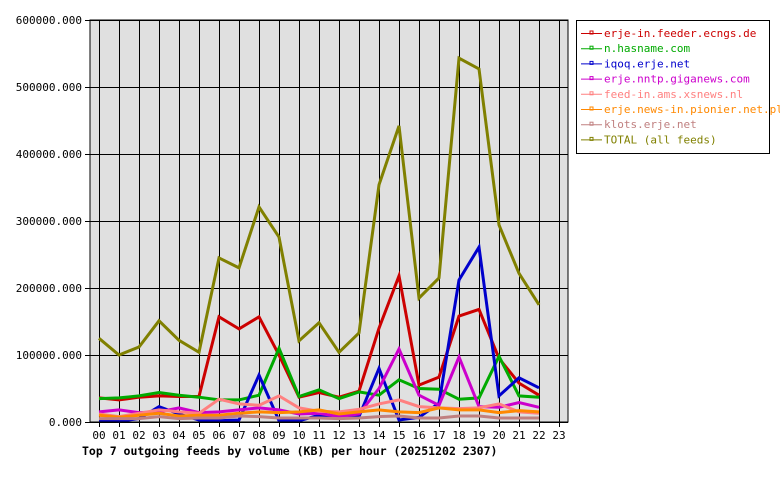 The width and height of the screenshot is (780, 484). What do you see at coordinates (518, 435) in the screenshot?
I see `x-tick-label: 21` at bounding box center [518, 435].